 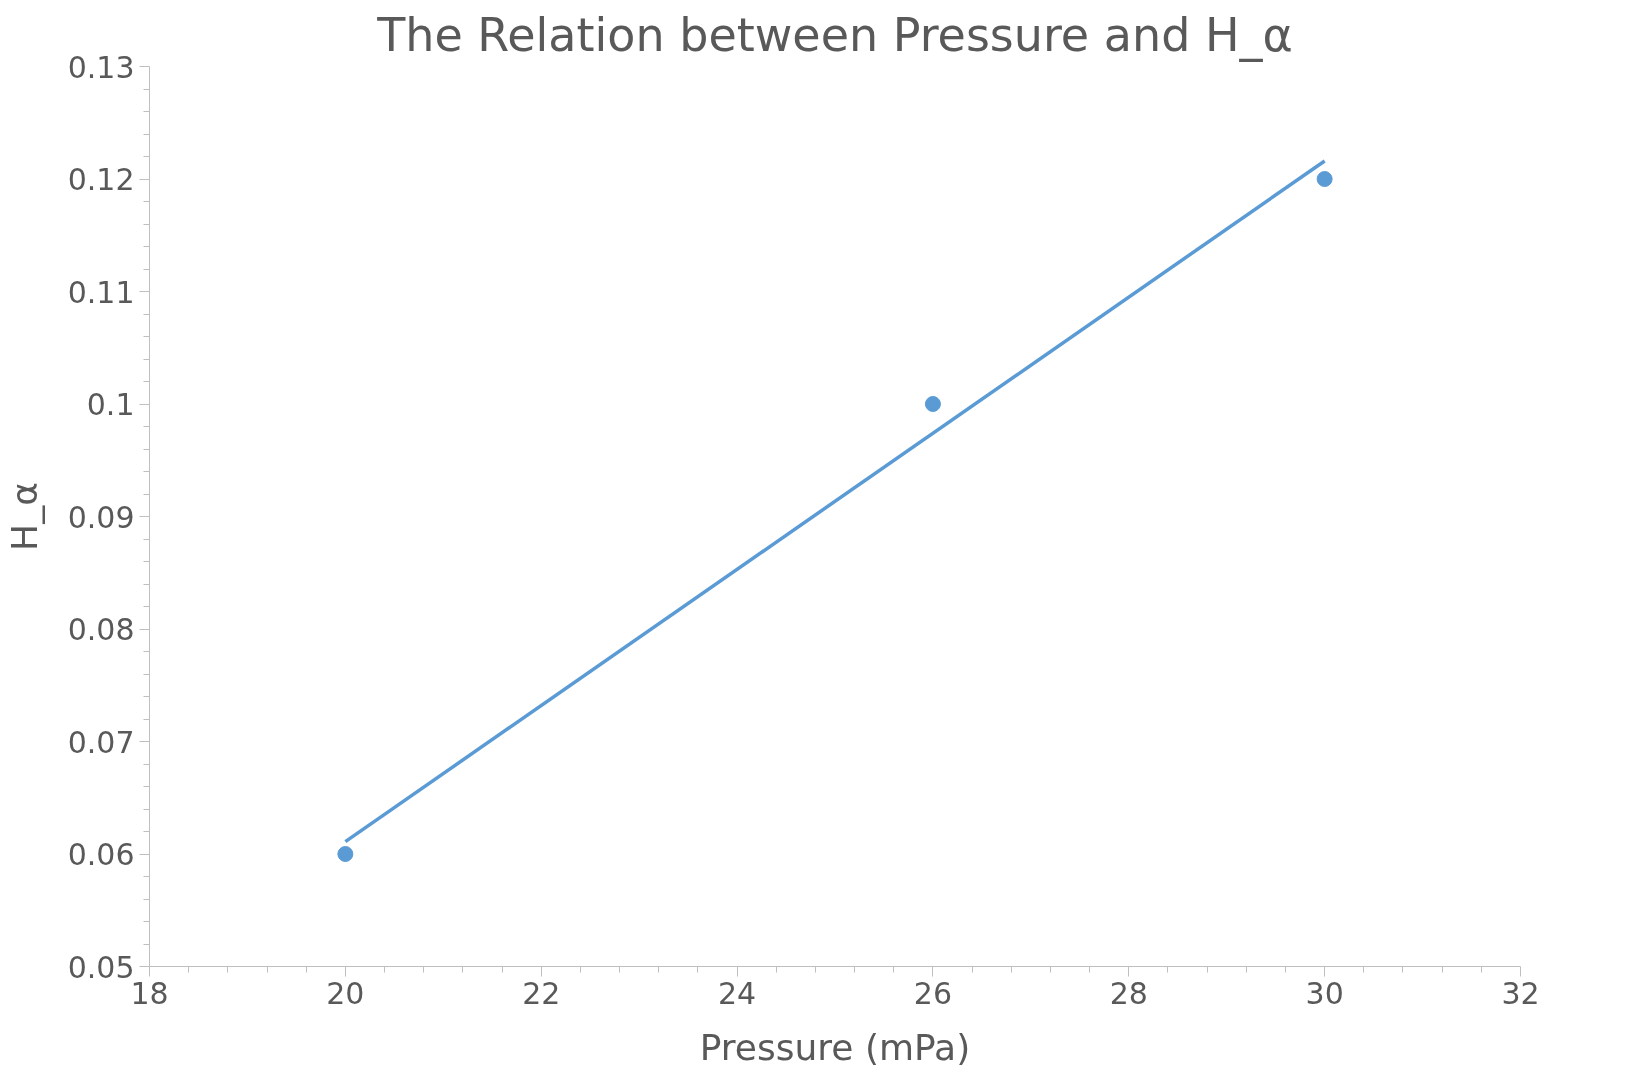 What do you see at coordinates (110, 404) in the screenshot?
I see `y-tick-label: 0.1` at bounding box center [110, 404].